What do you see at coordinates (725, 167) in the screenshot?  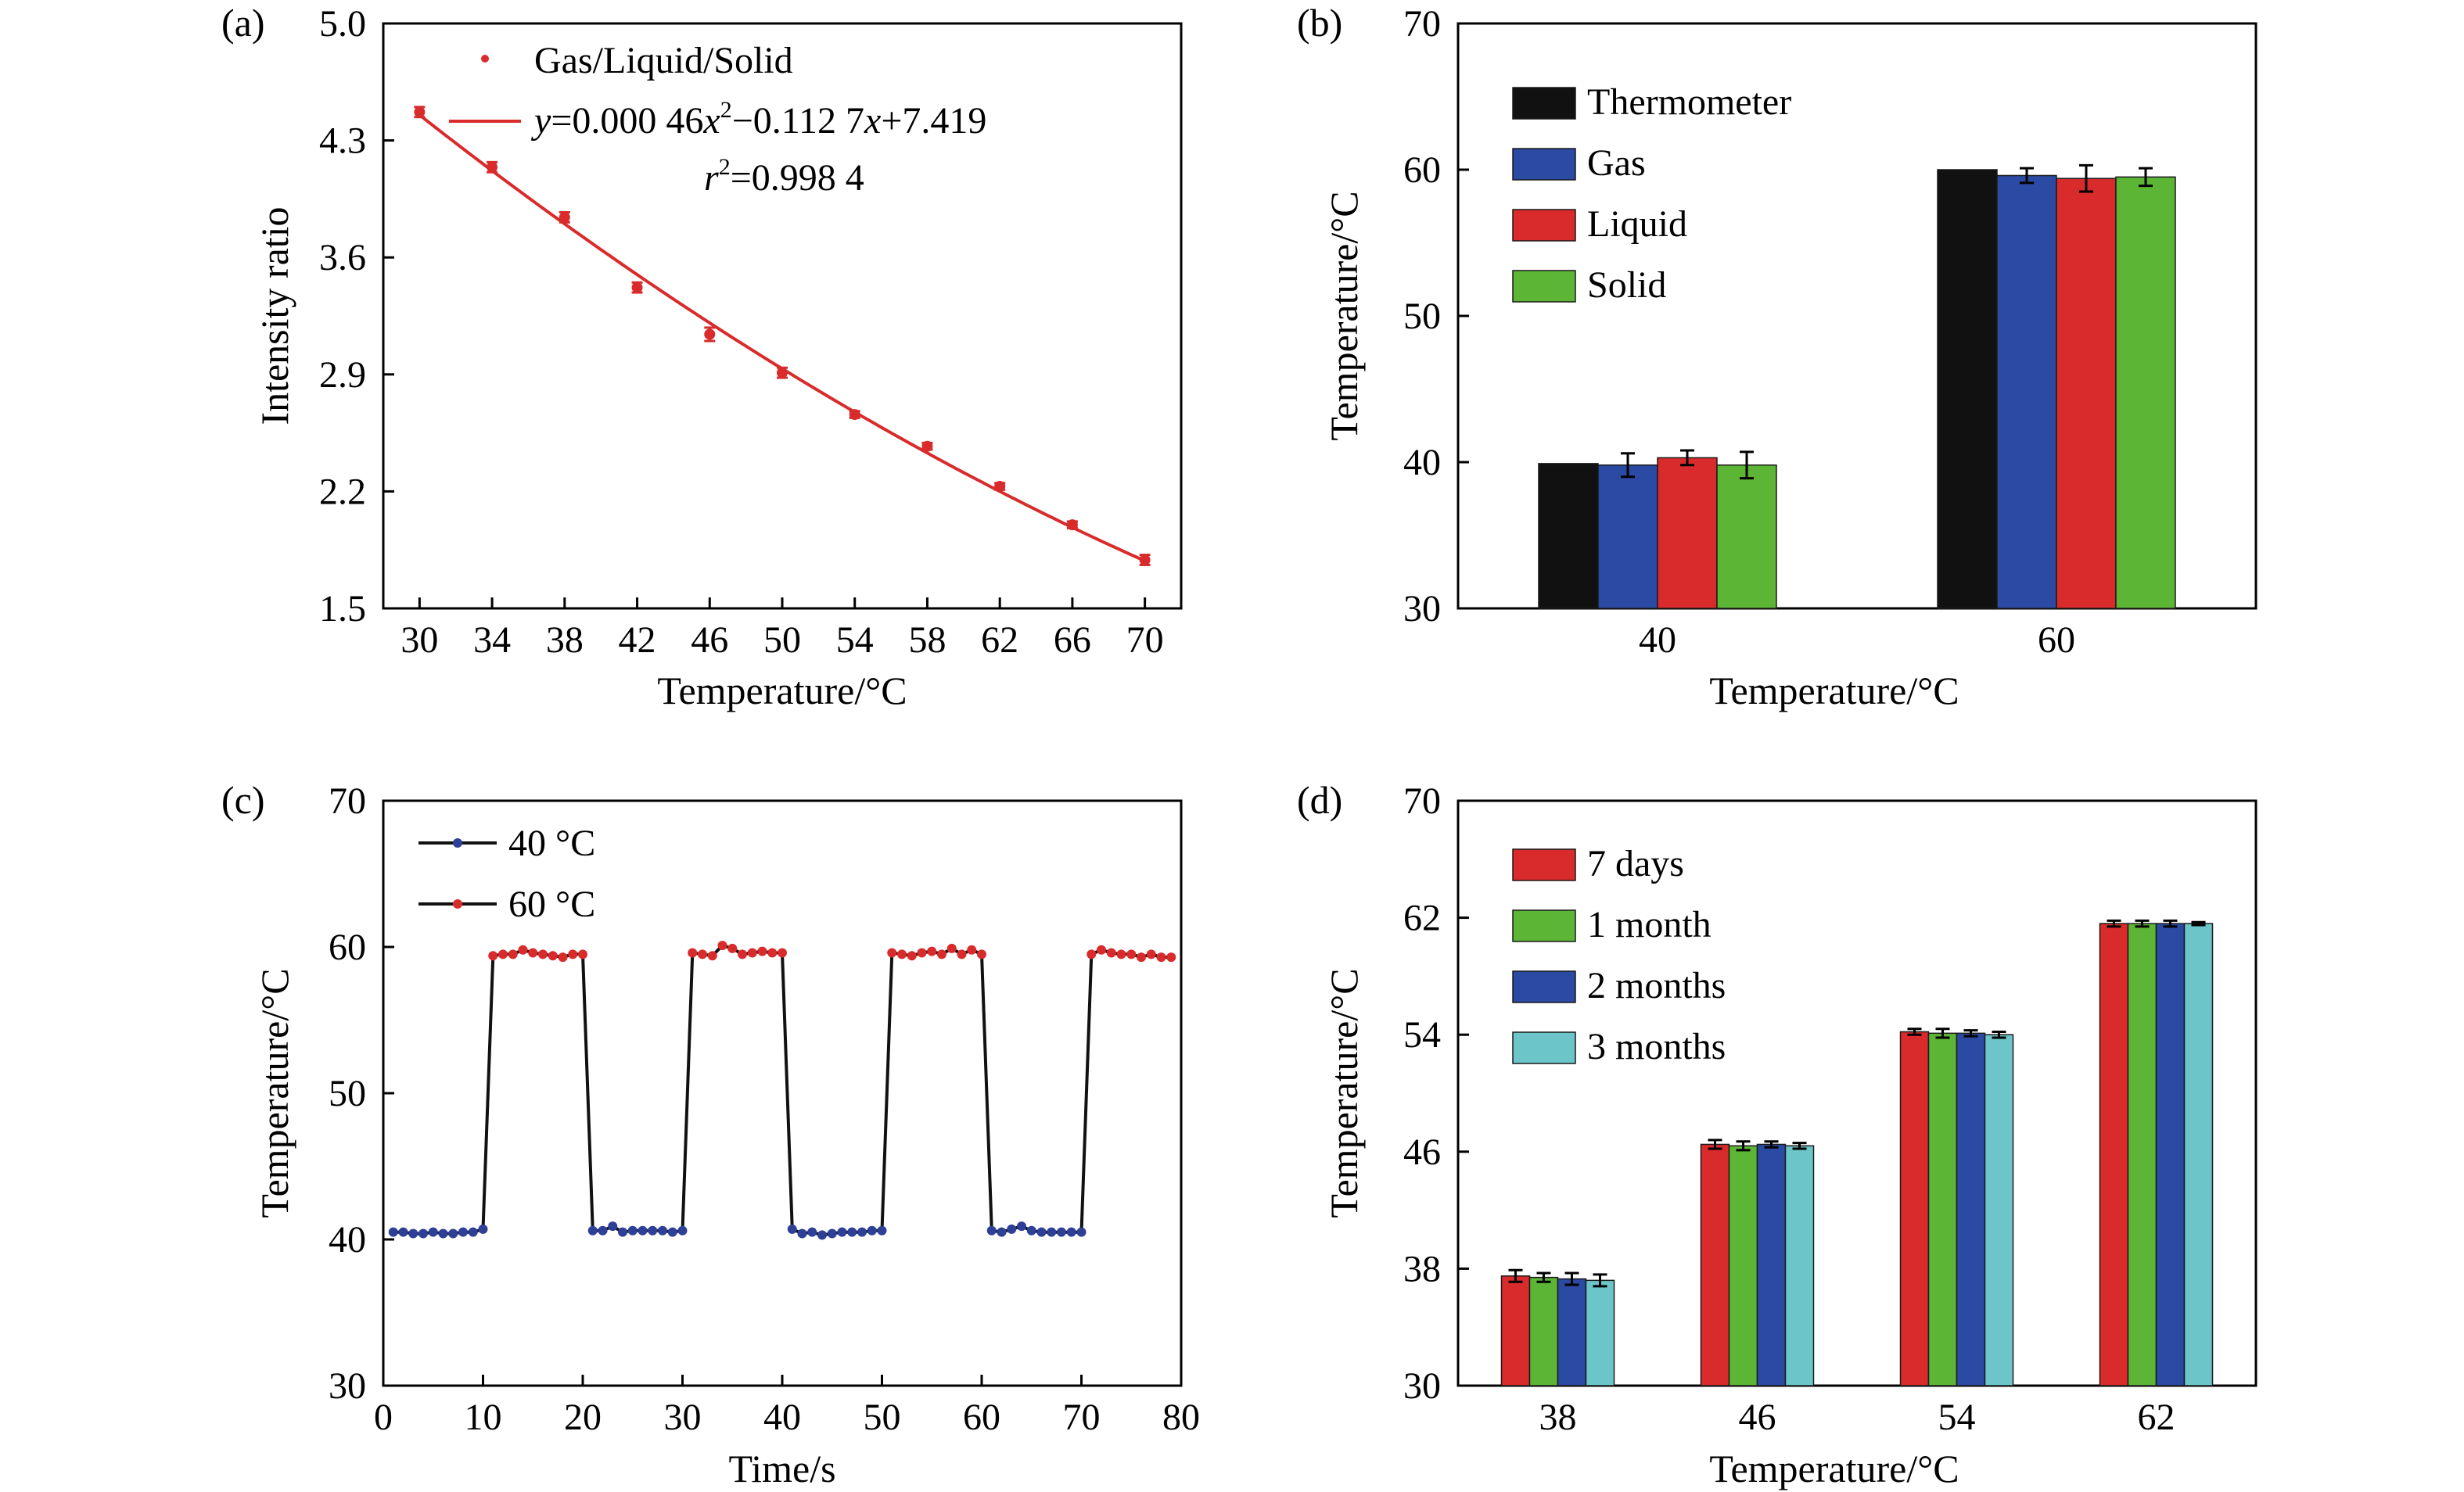 I see `r2-sup: 2` at bounding box center [725, 167].